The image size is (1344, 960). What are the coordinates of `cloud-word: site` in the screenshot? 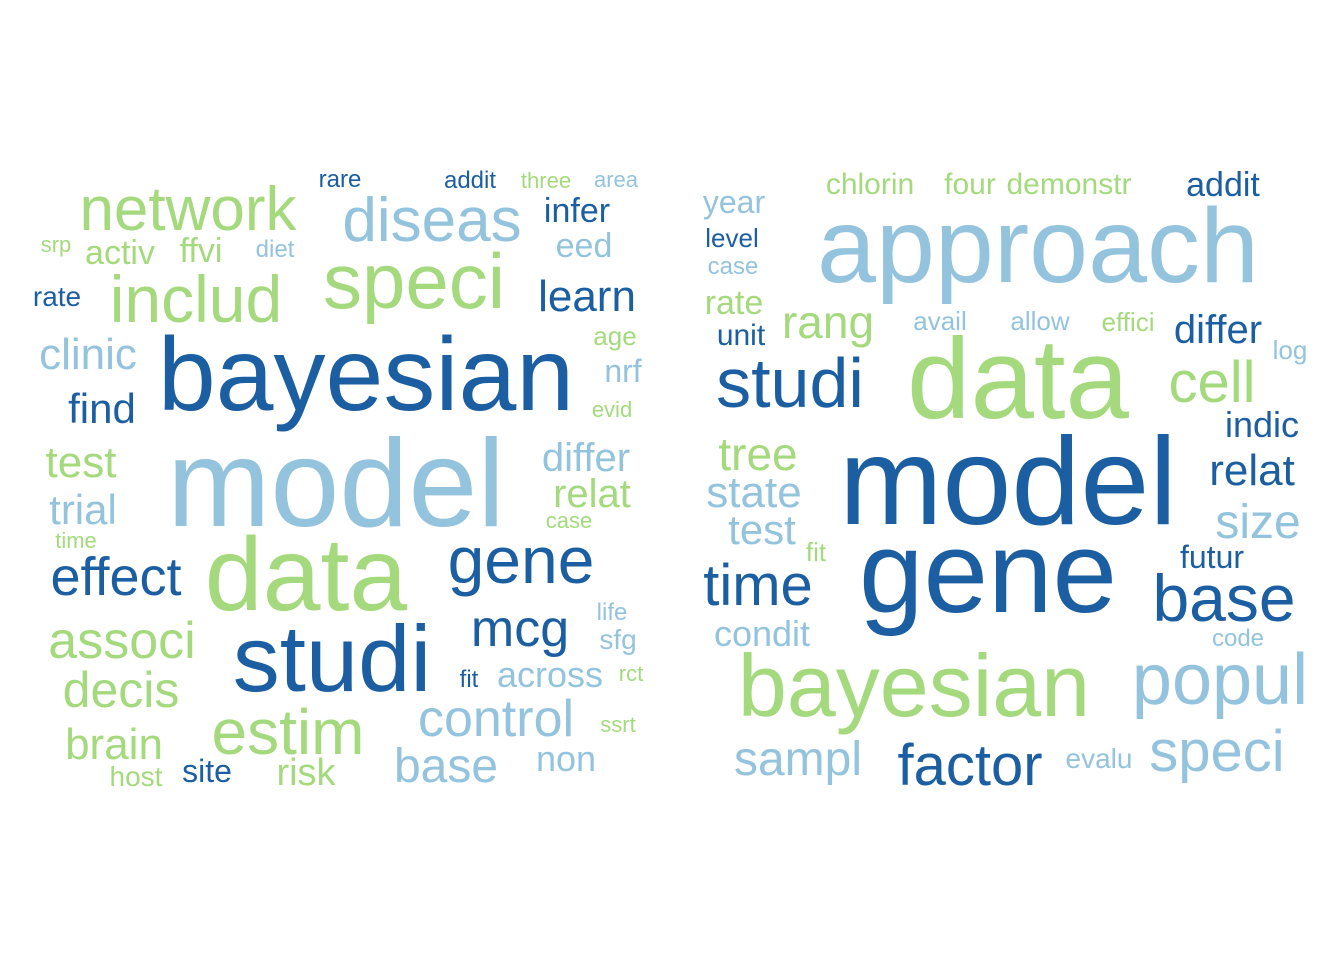 It's located at (207, 771).